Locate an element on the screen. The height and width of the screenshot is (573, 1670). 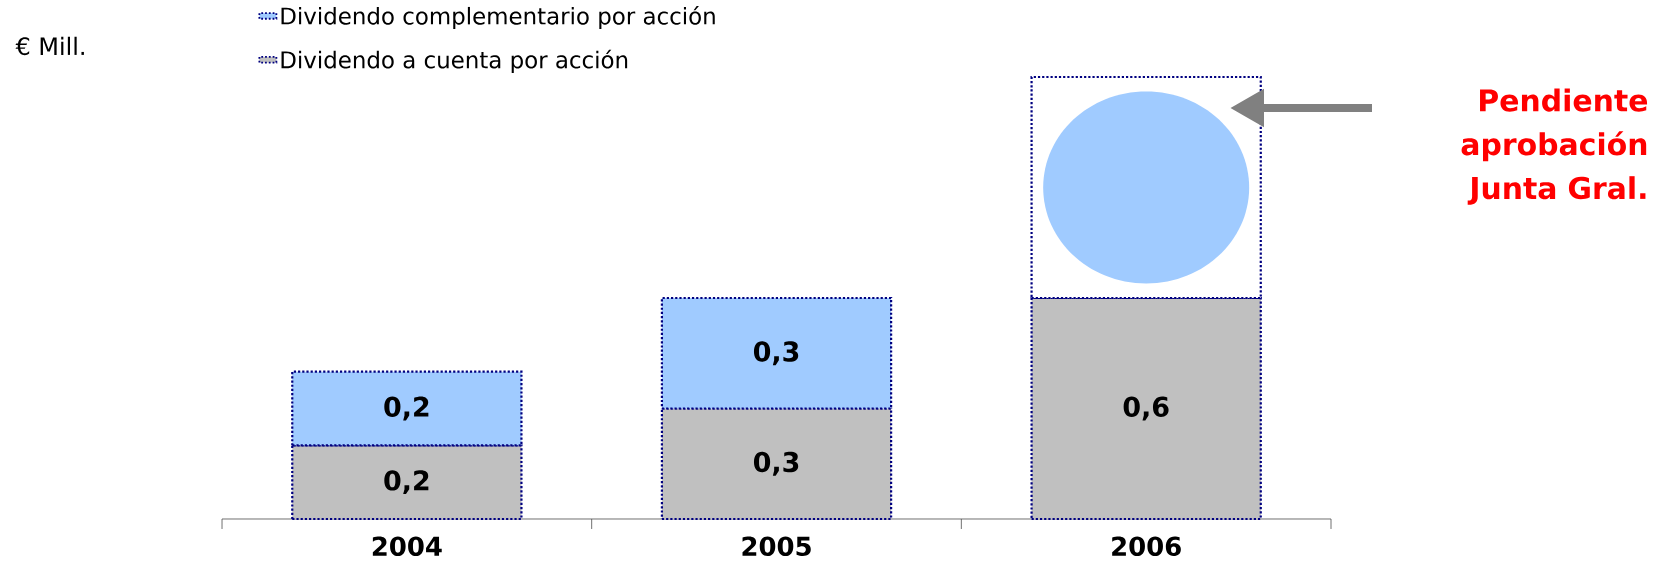
legend-label: Dividendo complementario por acción is located at coordinates (498, 18).